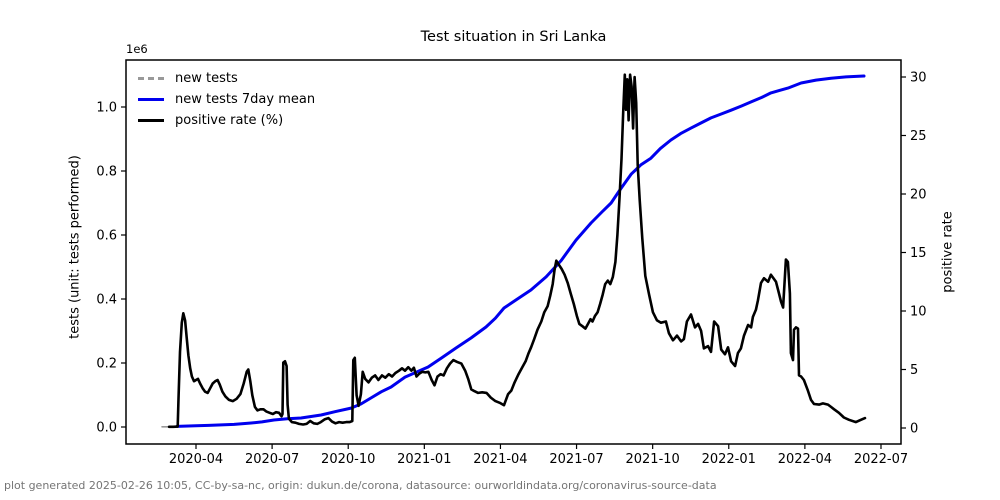  I want to click on x-tick-label: 2022-04, so click(805, 459).